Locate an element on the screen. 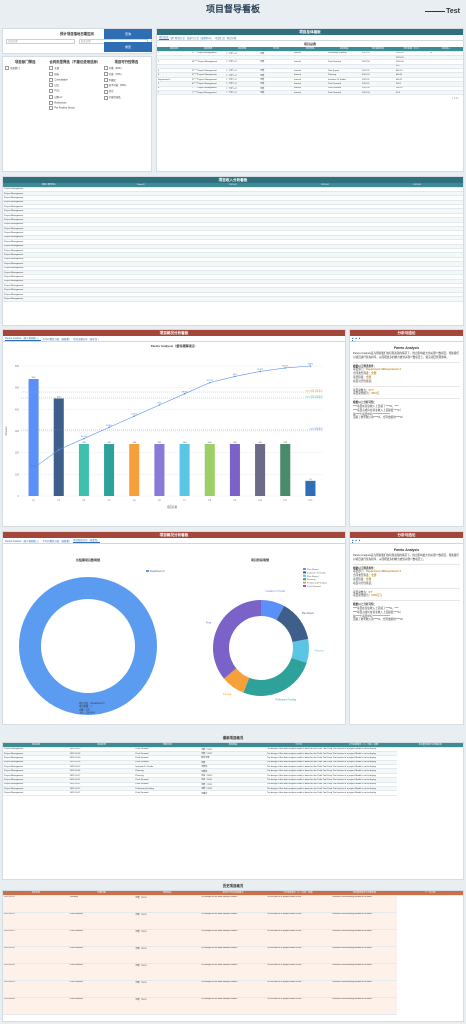  stage-option-checkbox: 全部 is located at coordinates (74, 68).